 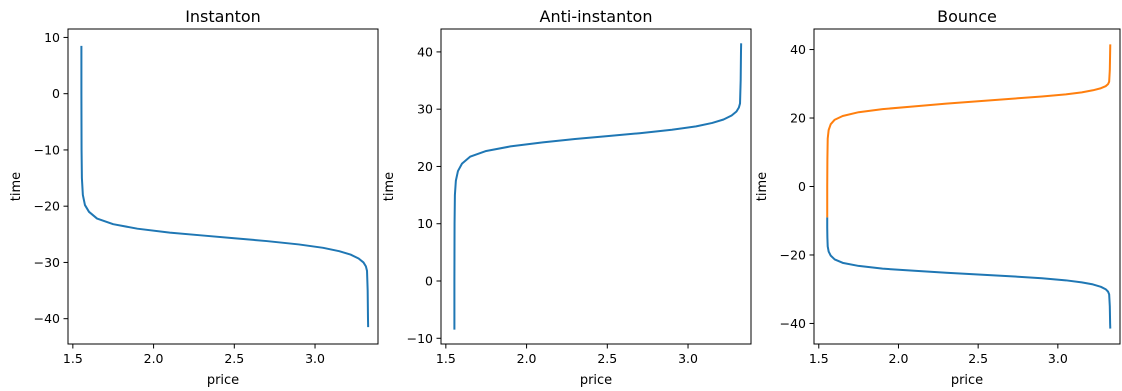 What do you see at coordinates (425, 109) in the screenshot?
I see `y-tick-label: 30` at bounding box center [425, 109].